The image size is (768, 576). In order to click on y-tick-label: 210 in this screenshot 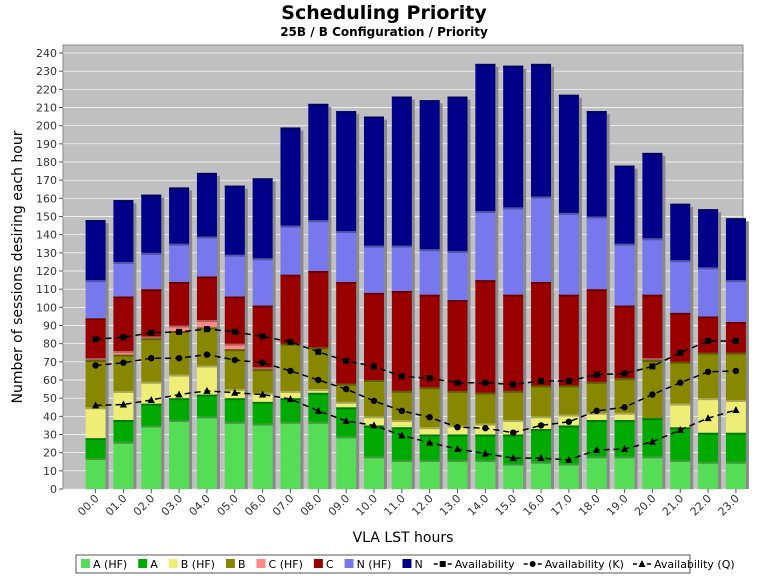, I will do `click(46, 108)`.